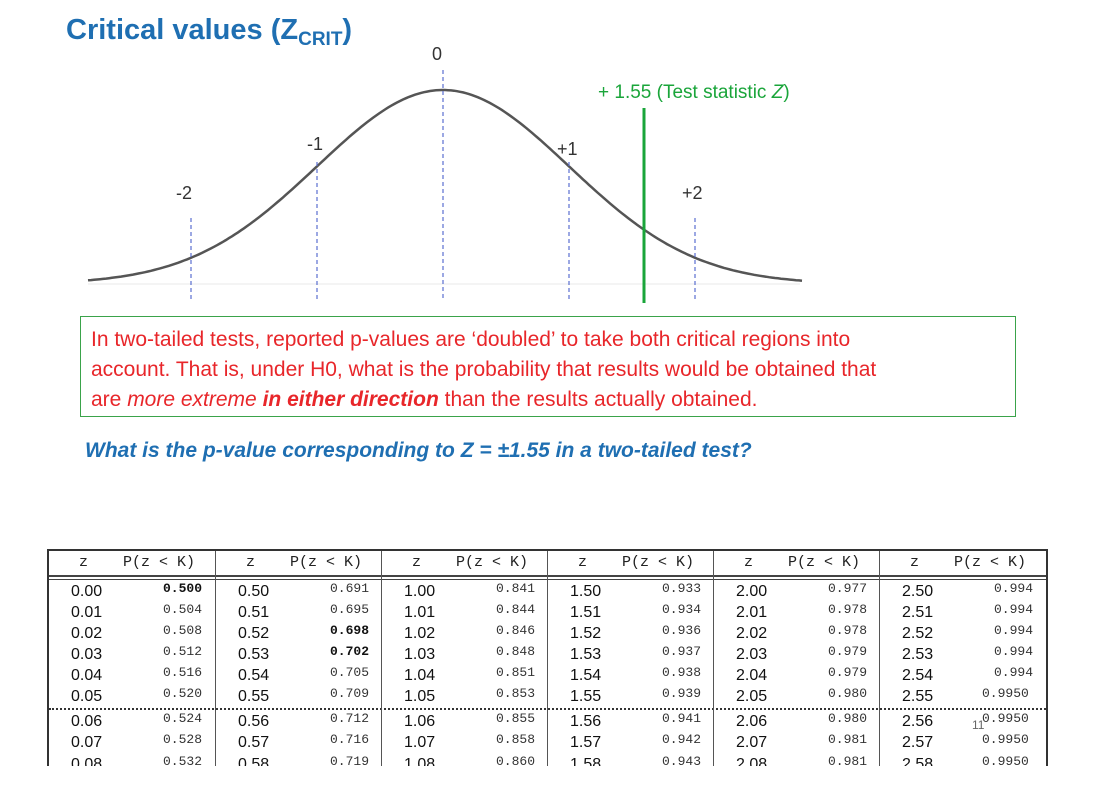  I want to click on z-value: 1.05, so click(420, 696).